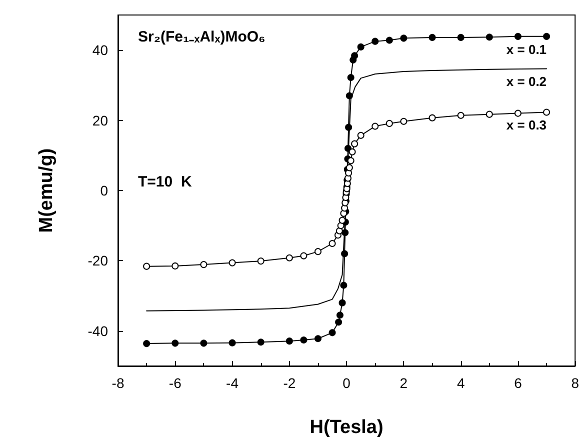 This screenshot has width=582, height=442. Describe the element at coordinates (404, 383) in the screenshot. I see `x-tick-label: 2` at that location.